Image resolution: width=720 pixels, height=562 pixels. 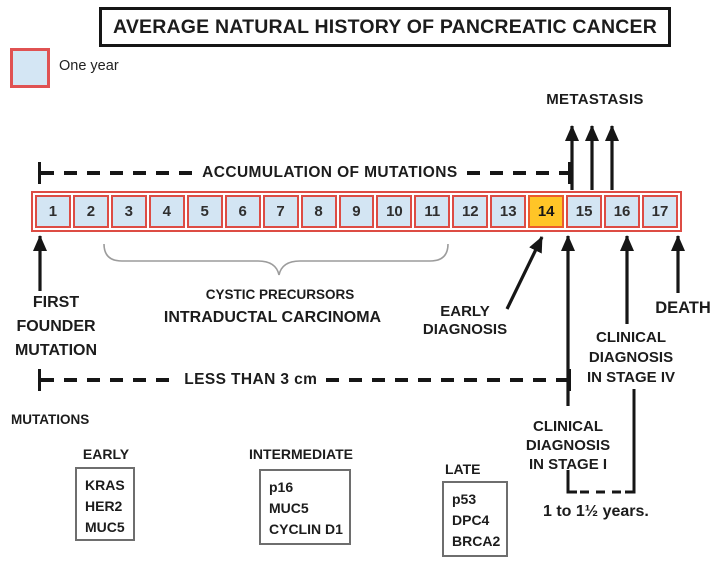 I want to click on gene: p16, so click(x=281, y=487).